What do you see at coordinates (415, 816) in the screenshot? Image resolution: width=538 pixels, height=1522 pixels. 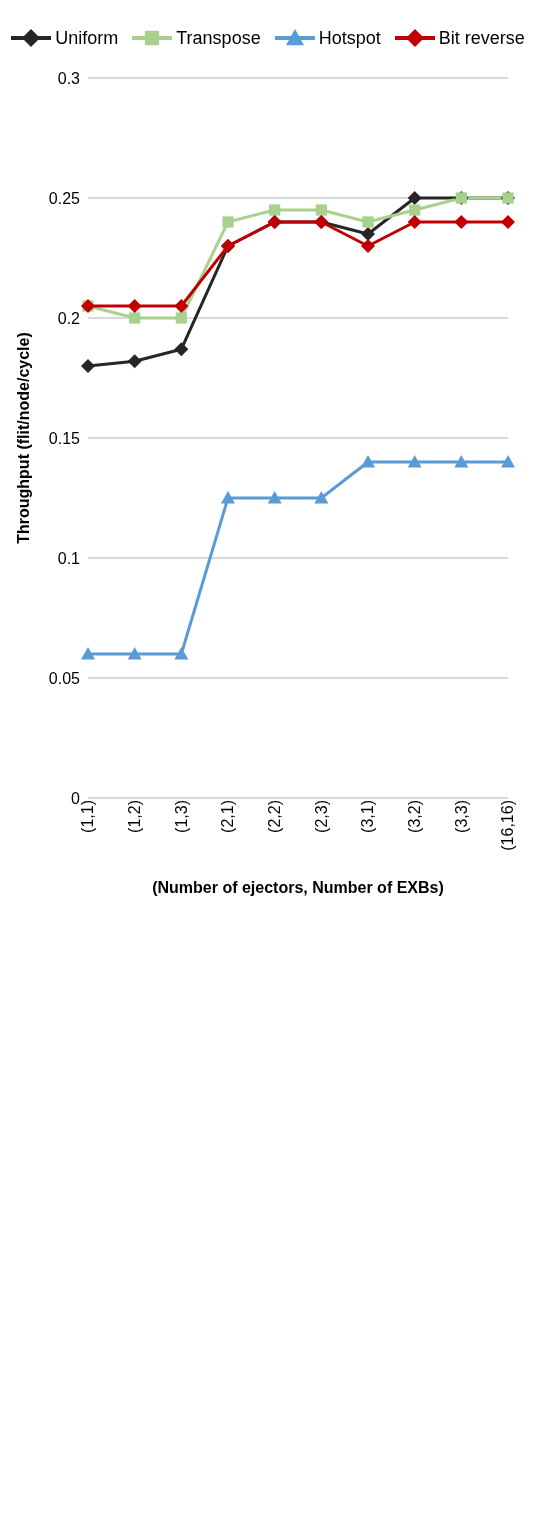 I see `x-tick-label: (3,2)` at bounding box center [415, 816].